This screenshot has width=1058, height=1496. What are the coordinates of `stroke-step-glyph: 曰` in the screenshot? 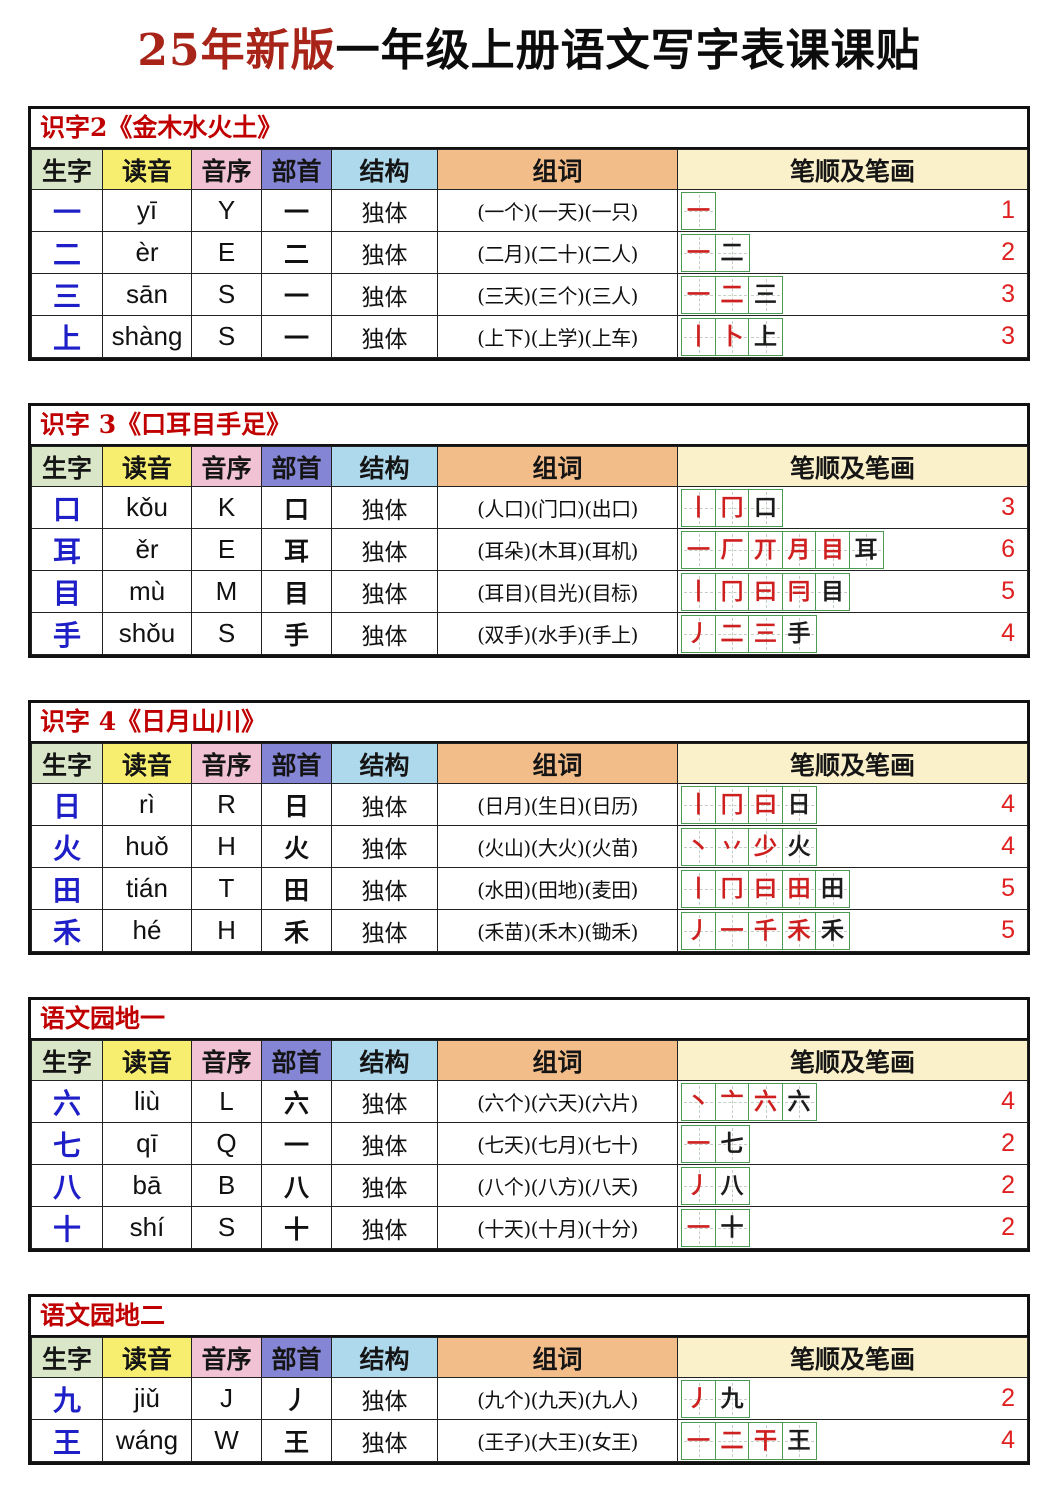 It's located at (765, 804).